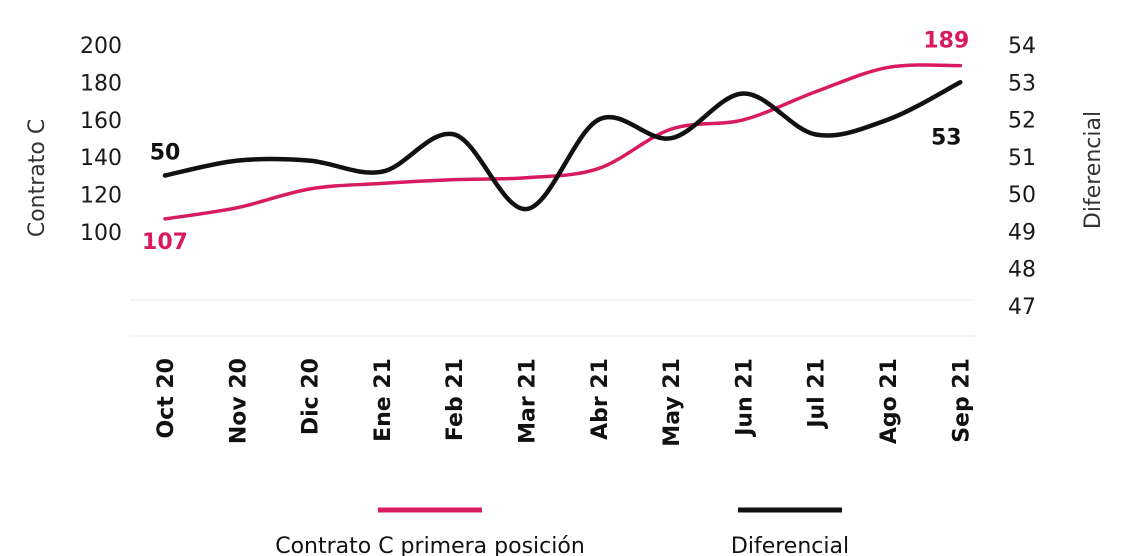  I want to click on right-tick-label: 47, so click(1022, 307).